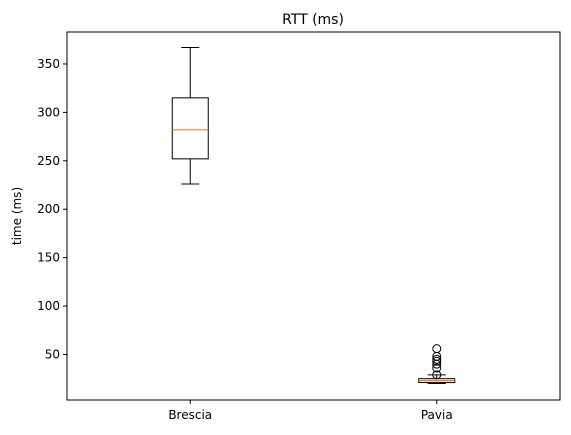 The height and width of the screenshot is (435, 571). Describe the element at coordinates (190, 415) in the screenshot. I see `x-tick-label: Brescia` at that location.